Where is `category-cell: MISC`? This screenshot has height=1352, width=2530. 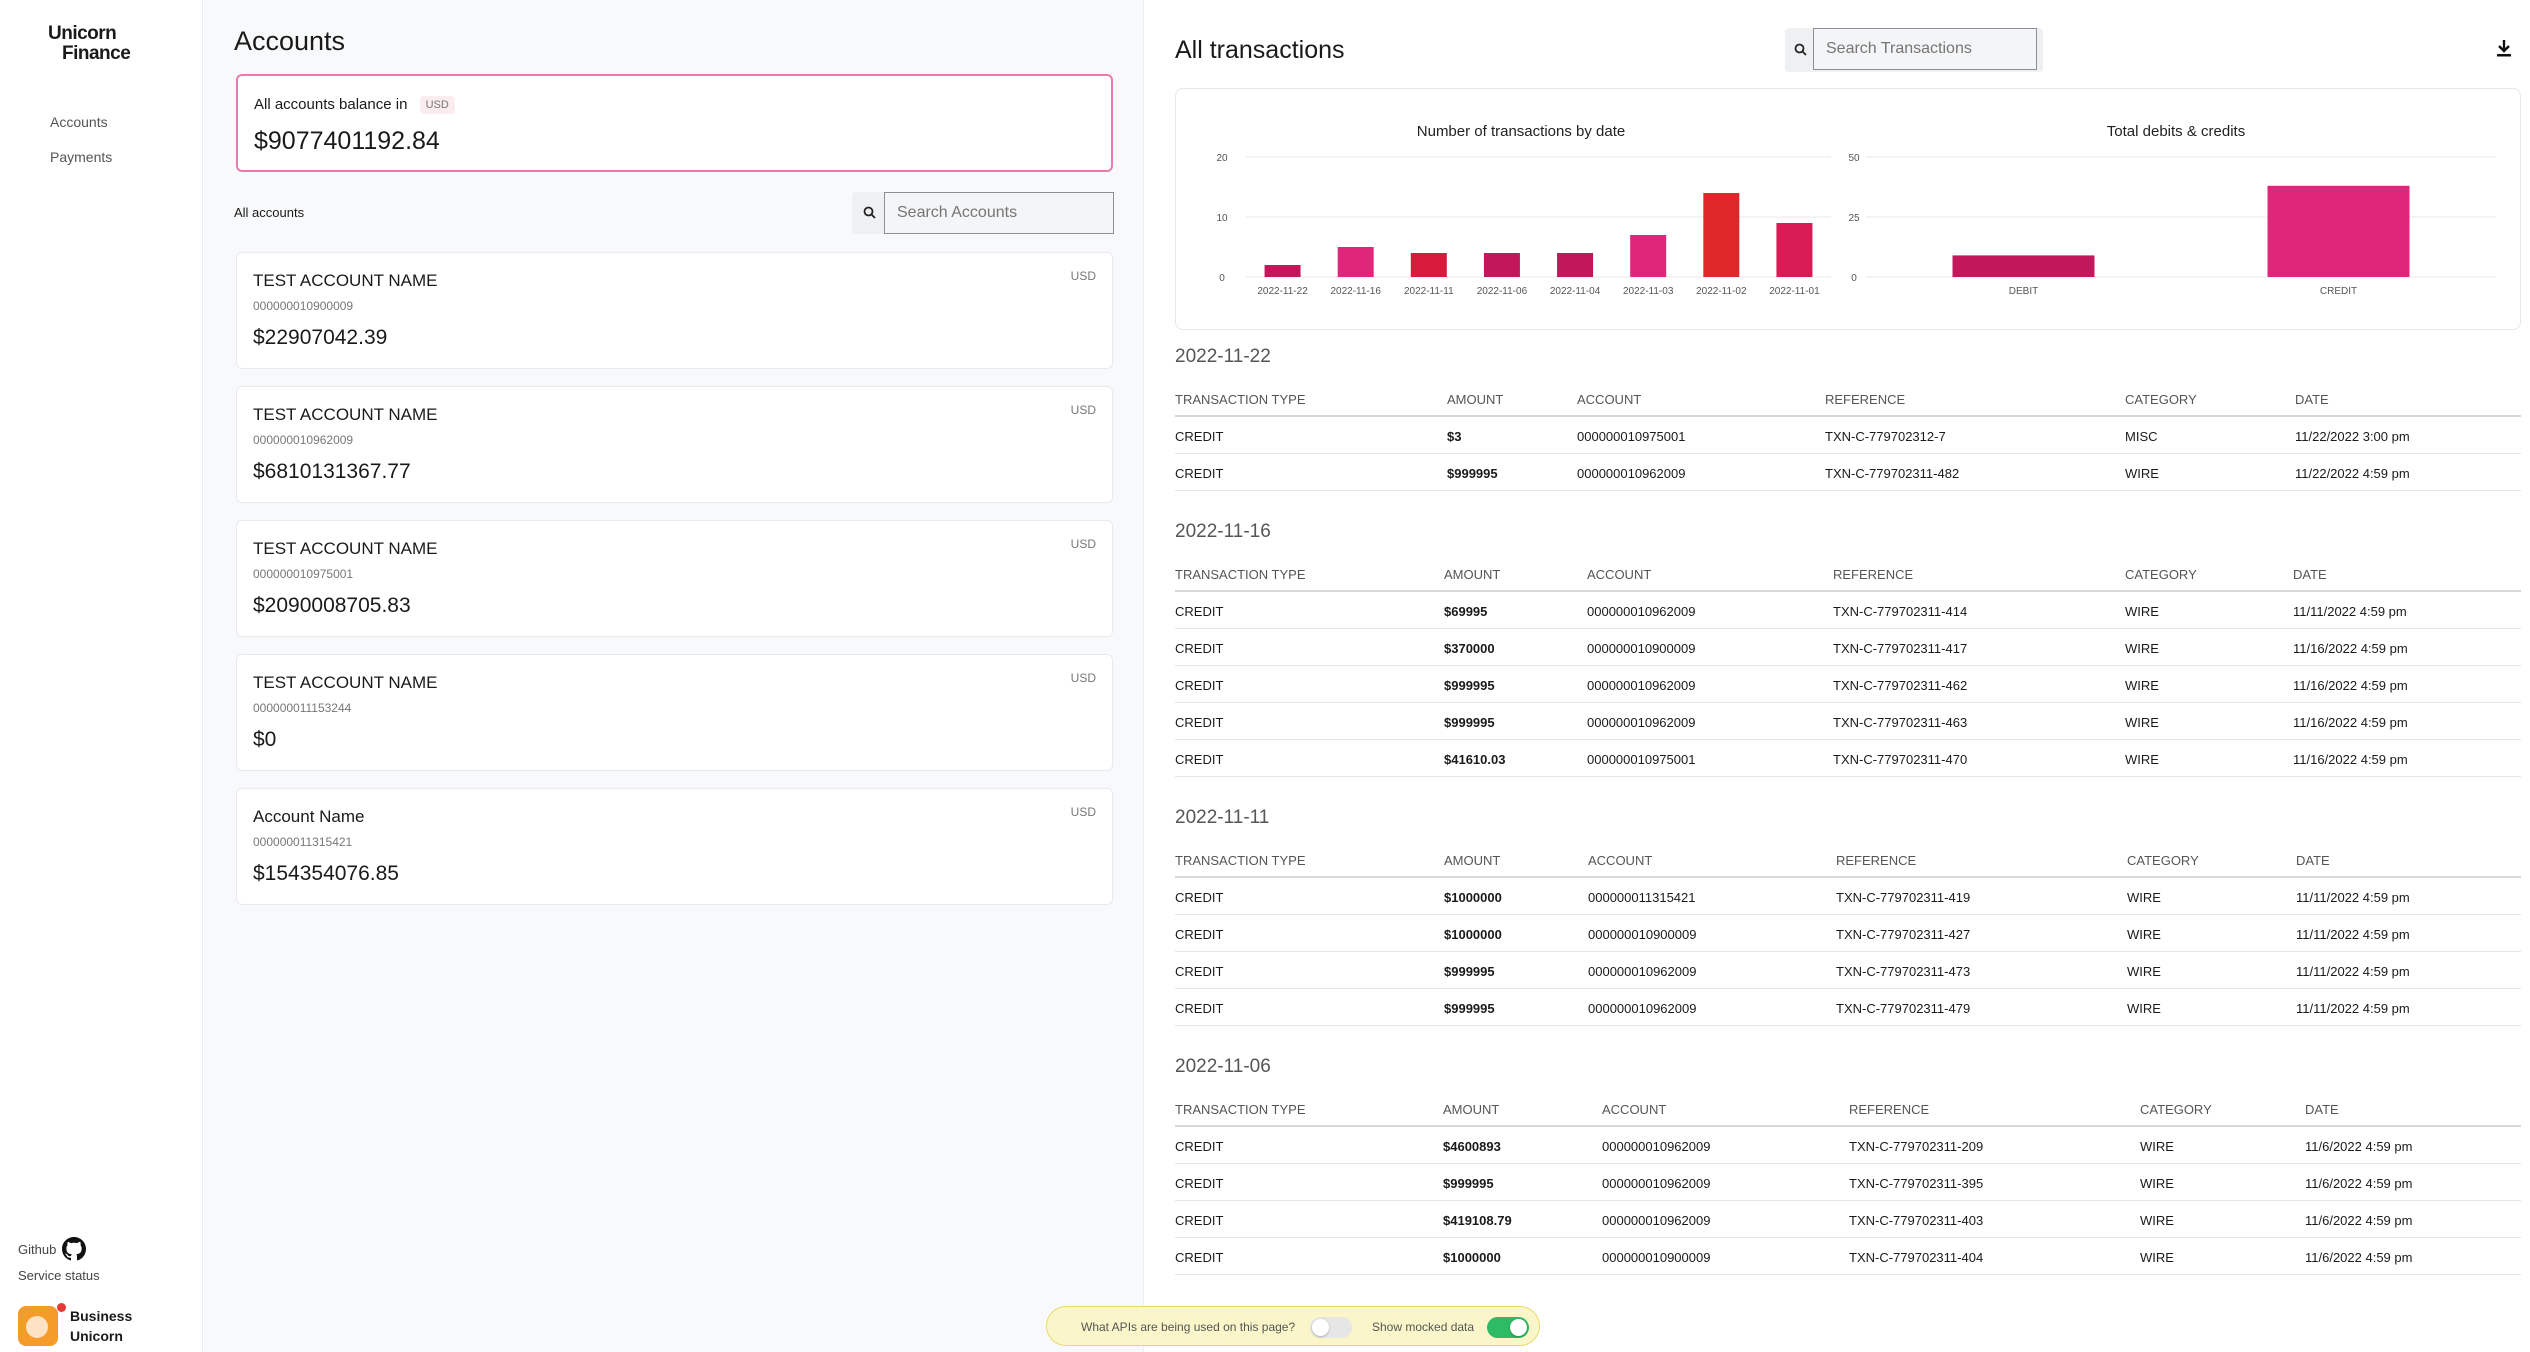
category-cell: MISC is located at coordinates (2141, 436).